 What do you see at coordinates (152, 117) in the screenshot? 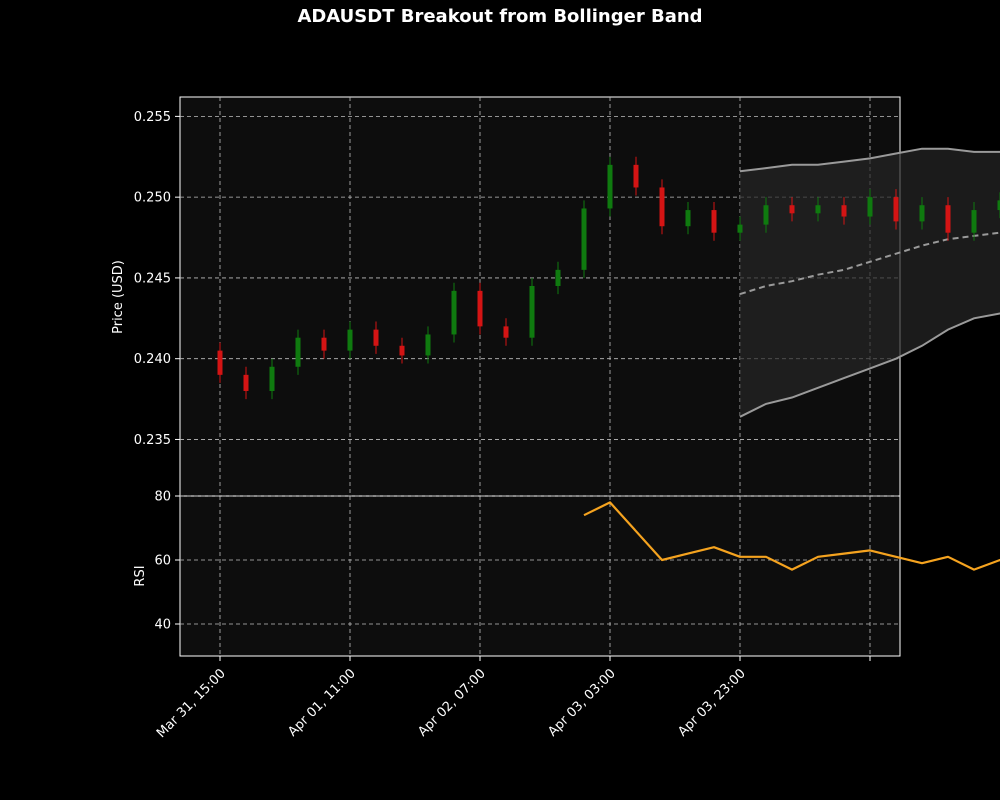
I see `price-y-tick-label: 0.255` at bounding box center [152, 117].